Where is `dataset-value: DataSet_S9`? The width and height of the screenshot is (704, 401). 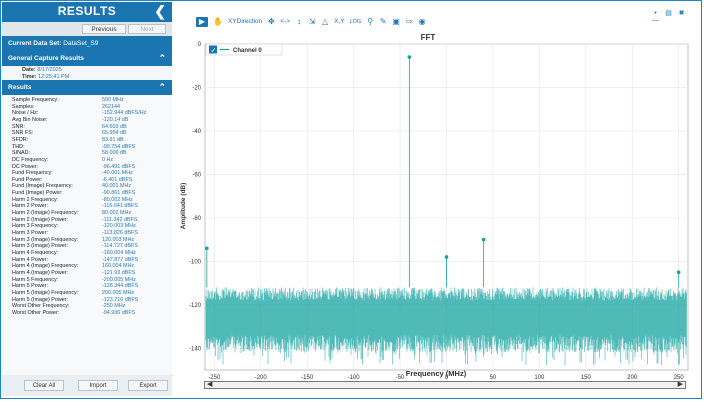 dataset-value: DataSet_S9 is located at coordinates (81, 43).